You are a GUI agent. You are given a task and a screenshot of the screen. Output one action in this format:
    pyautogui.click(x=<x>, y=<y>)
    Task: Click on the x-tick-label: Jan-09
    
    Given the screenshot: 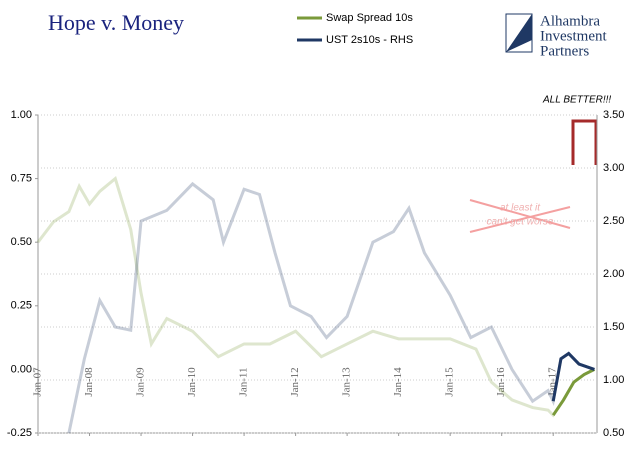 What is the action you would take?
    pyautogui.click(x=141, y=382)
    